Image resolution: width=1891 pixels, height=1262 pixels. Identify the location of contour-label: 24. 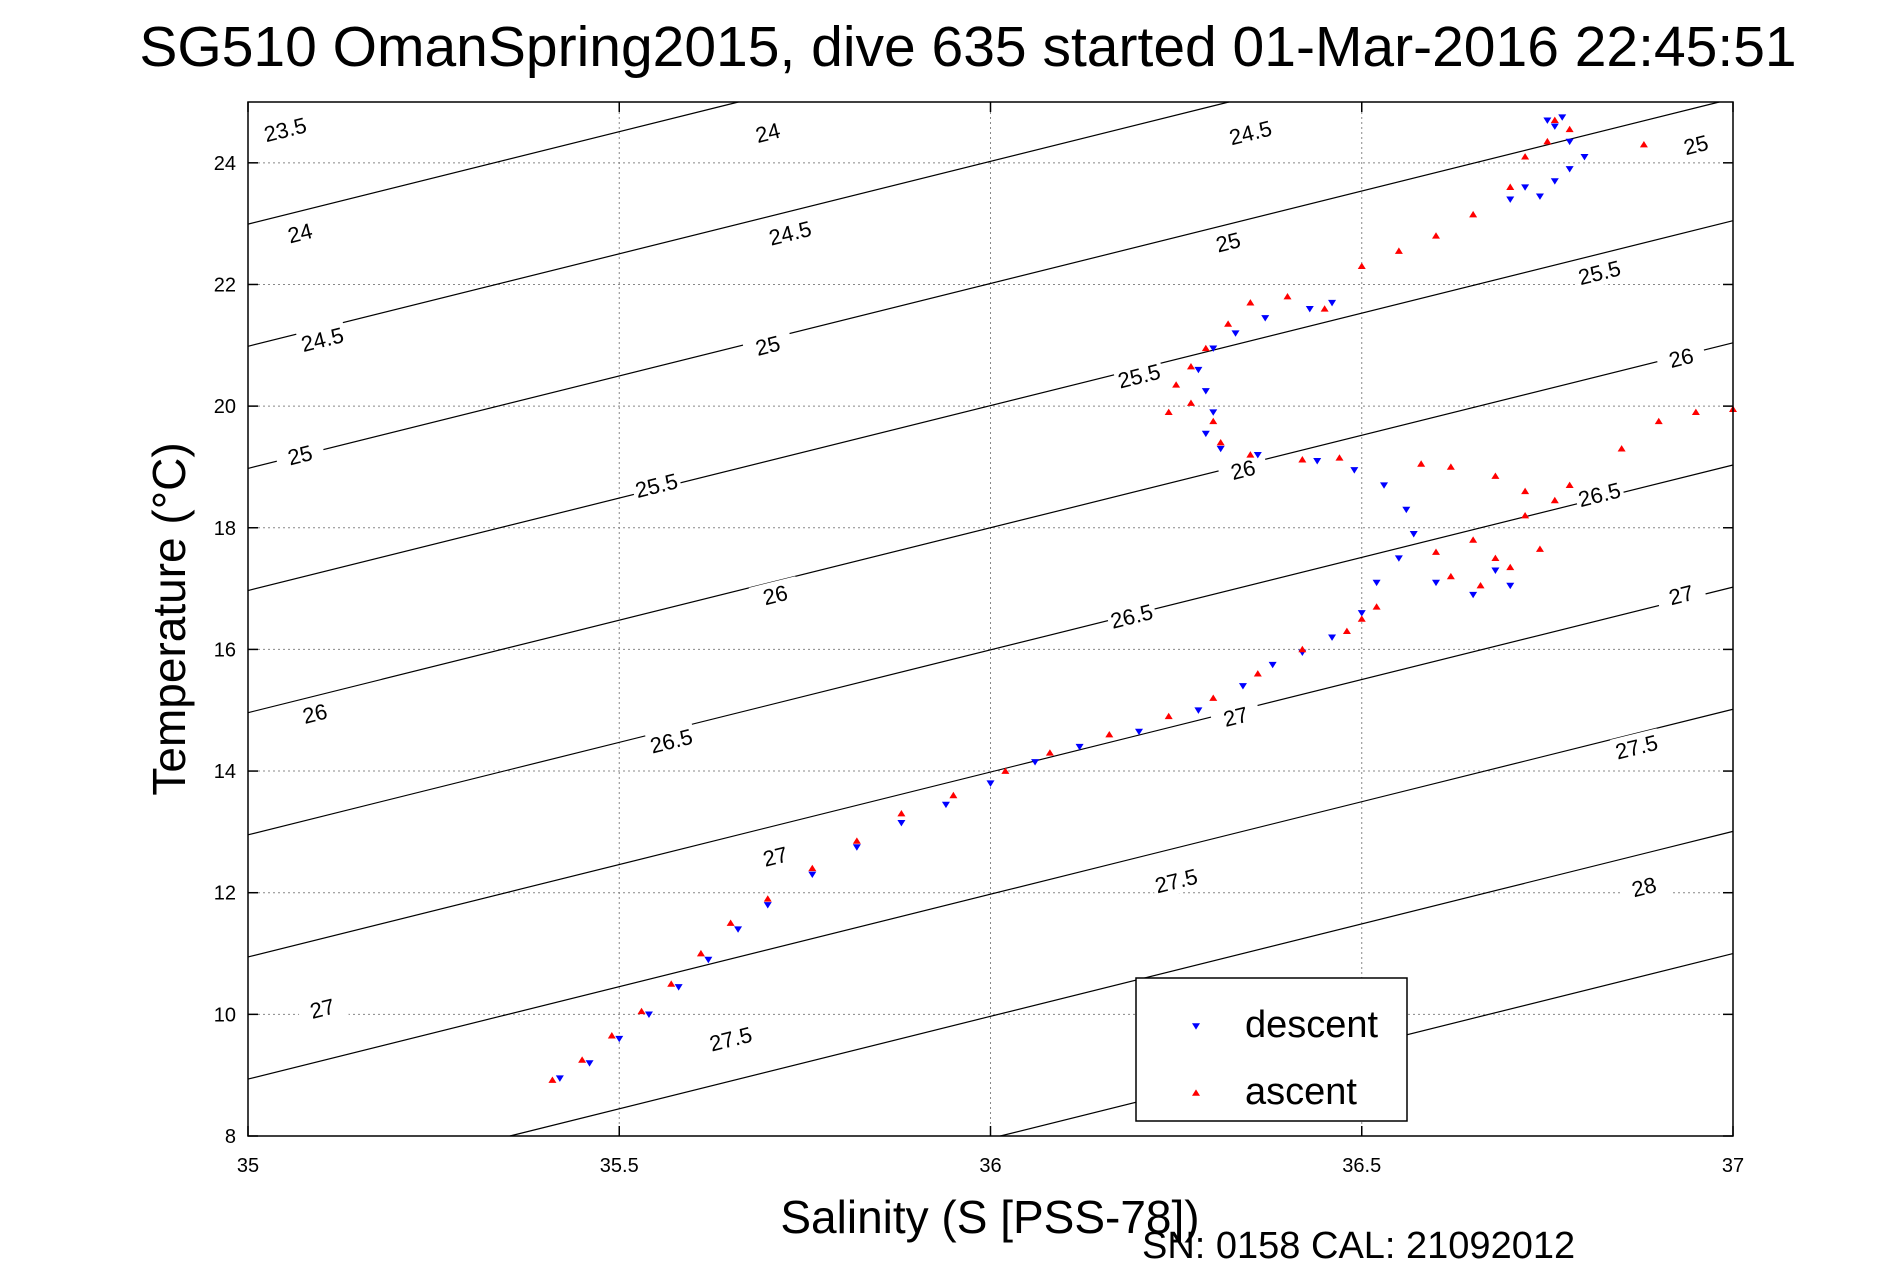
(768, 133).